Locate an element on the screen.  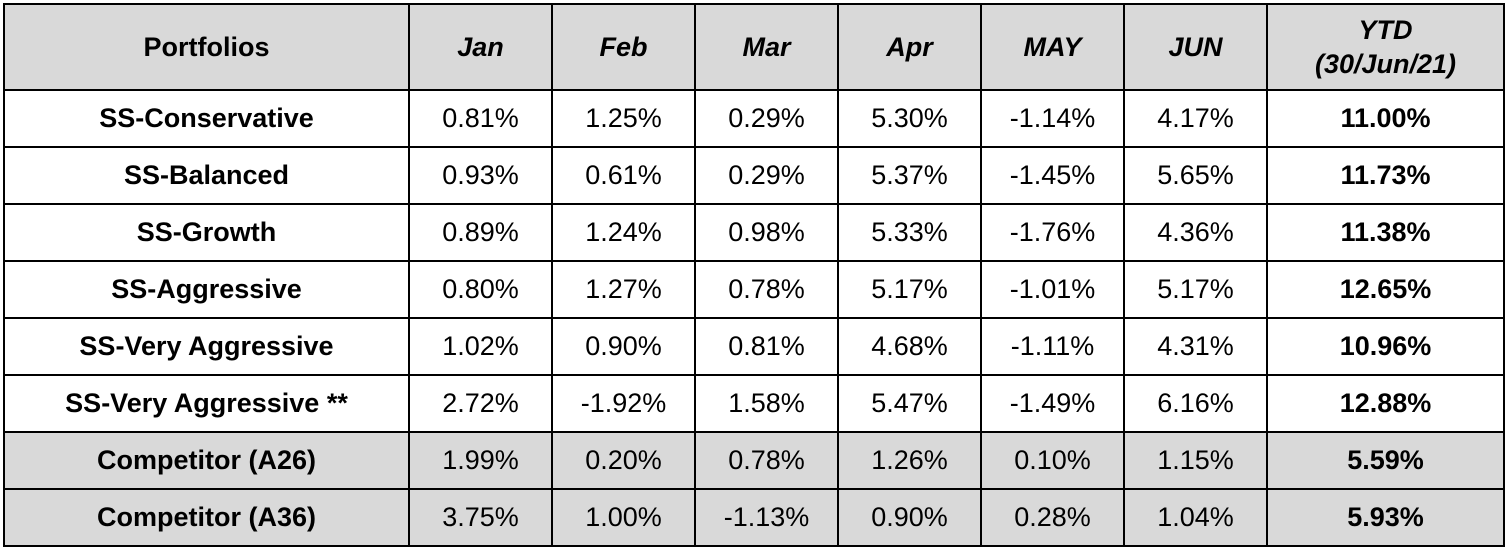
monthly-return-cell: 0.20% is located at coordinates (623, 460).